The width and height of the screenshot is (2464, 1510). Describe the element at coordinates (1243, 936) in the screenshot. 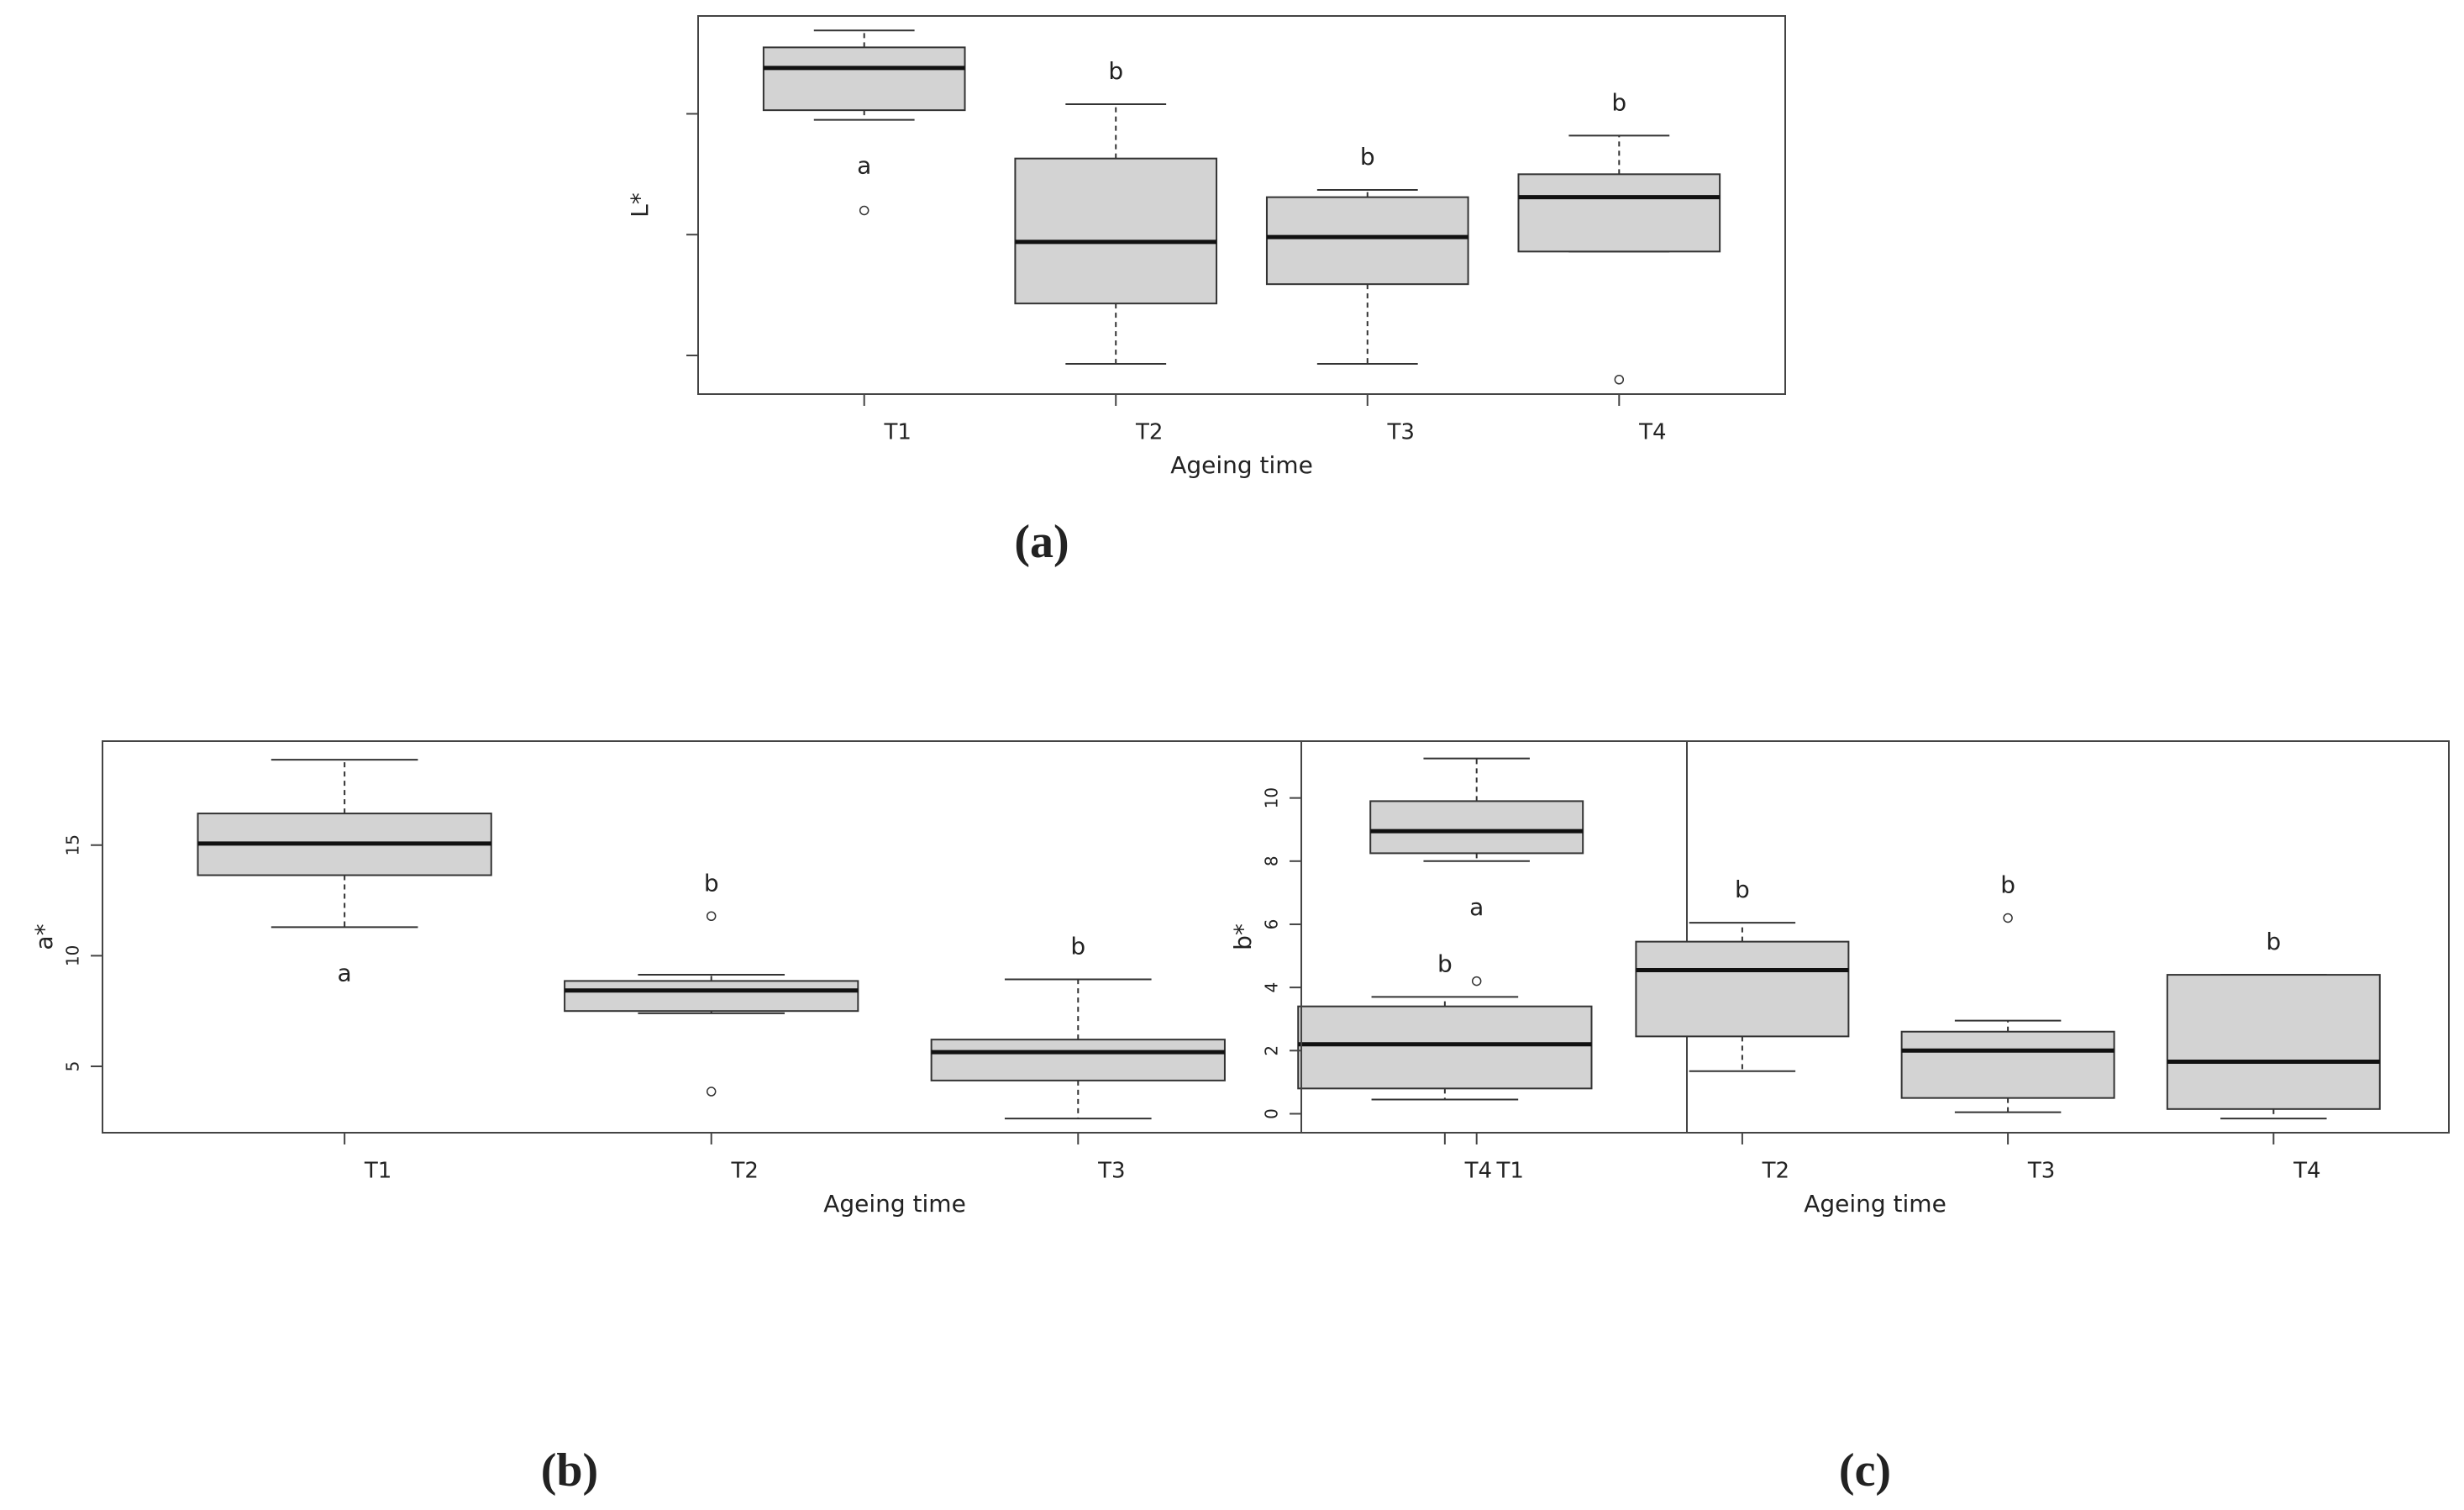

I see `y-axis-label: b*` at that location.